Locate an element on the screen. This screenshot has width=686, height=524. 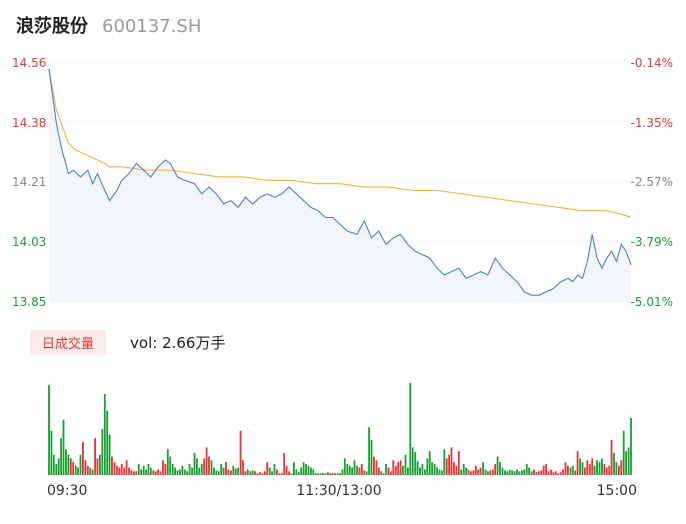
volume-header: 日成交量 vol: 2.66万手 is located at coordinates (128, 342).